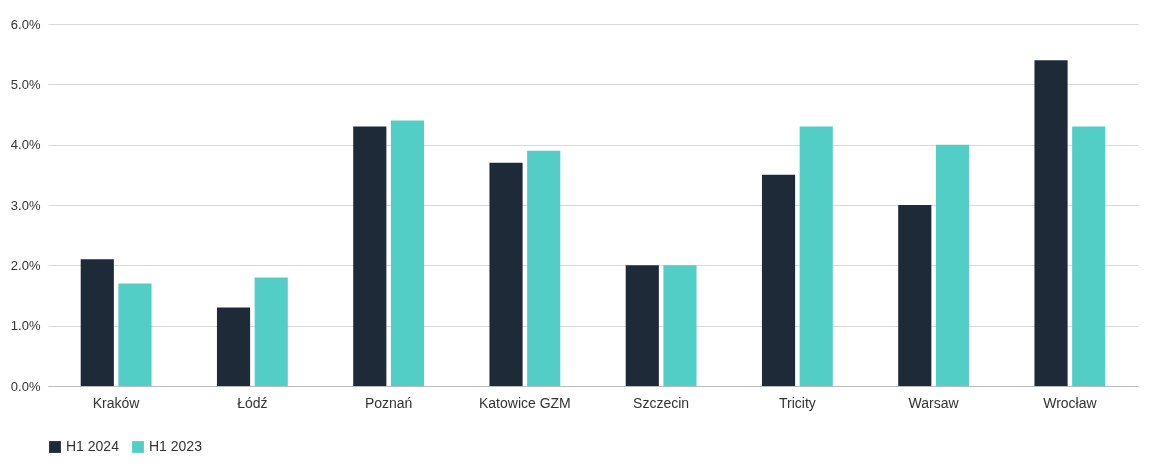 This screenshot has width=1163, height=470. What do you see at coordinates (661, 402) in the screenshot?
I see `x-tick-label: Szczecin` at bounding box center [661, 402].